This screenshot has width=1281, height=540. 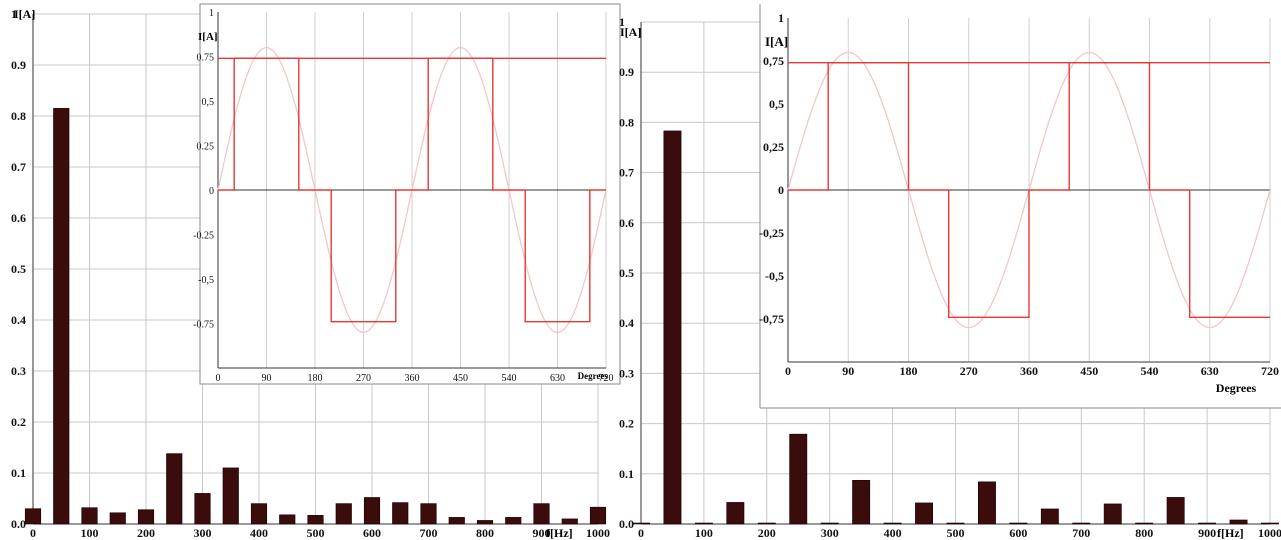 I want to click on spectrum-y-tick-label: 1, so click(x=622, y=22).